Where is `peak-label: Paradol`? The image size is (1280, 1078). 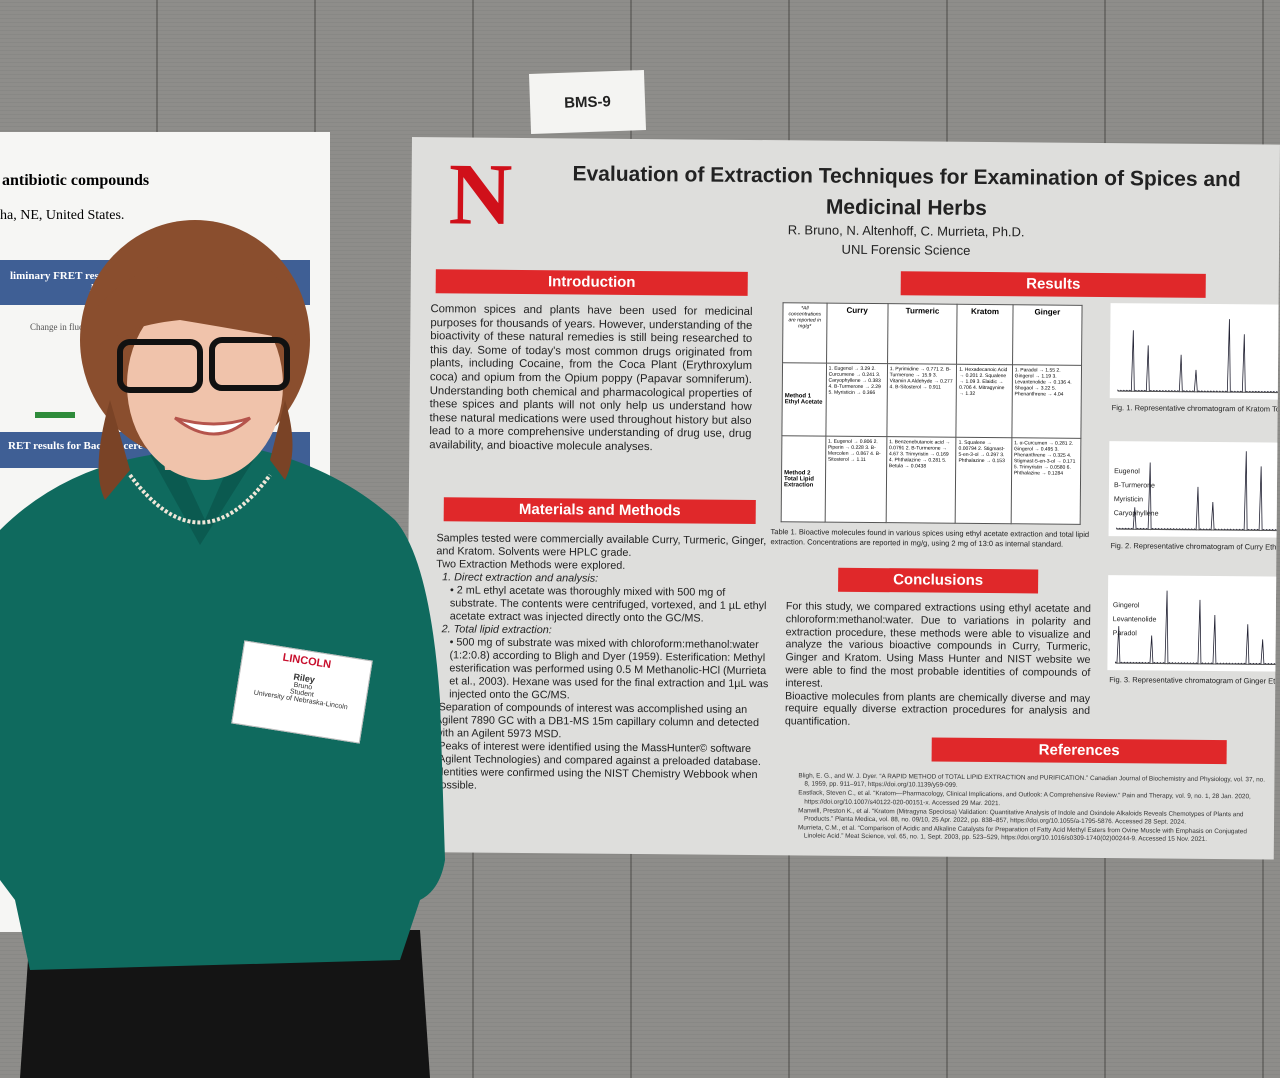 peak-label: Paradol is located at coordinates (1125, 633).